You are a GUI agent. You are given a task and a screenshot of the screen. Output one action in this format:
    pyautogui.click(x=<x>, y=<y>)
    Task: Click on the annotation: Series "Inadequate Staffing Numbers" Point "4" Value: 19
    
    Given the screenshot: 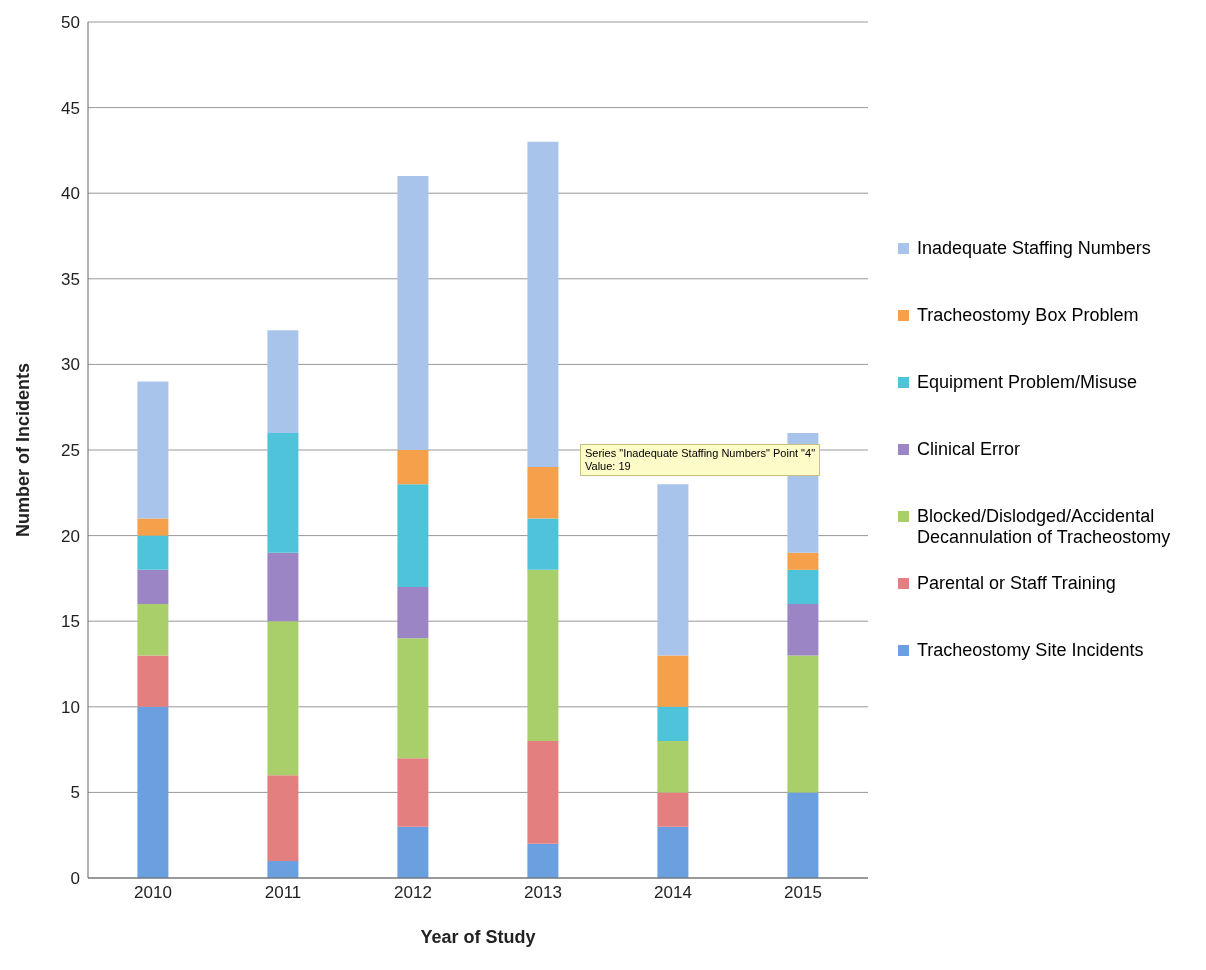 What is the action you would take?
    pyautogui.click(x=700, y=460)
    